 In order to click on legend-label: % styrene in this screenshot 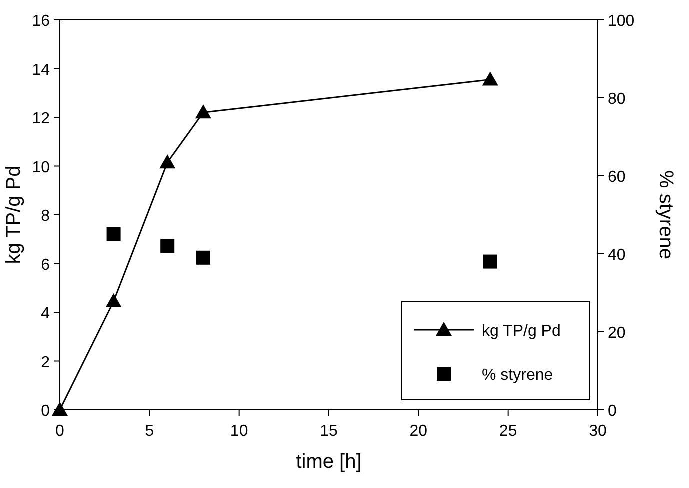, I will do `click(518, 375)`.